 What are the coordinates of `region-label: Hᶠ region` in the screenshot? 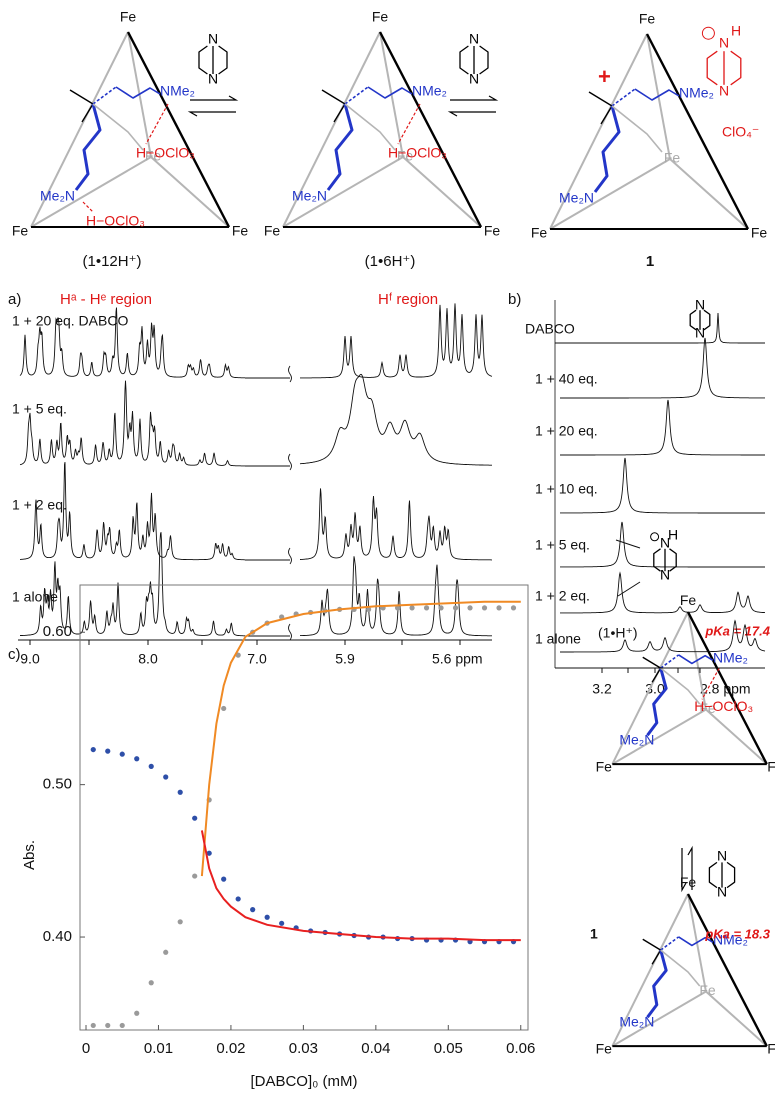 It's located at (408, 299).